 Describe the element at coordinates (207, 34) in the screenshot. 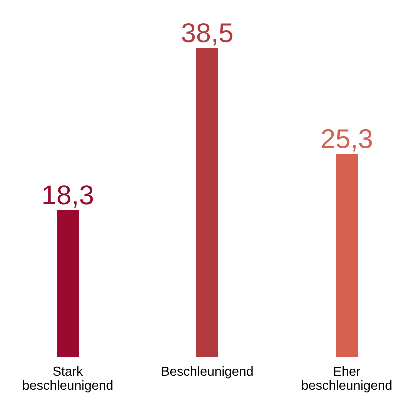

I see `data-label: 38,5` at that location.